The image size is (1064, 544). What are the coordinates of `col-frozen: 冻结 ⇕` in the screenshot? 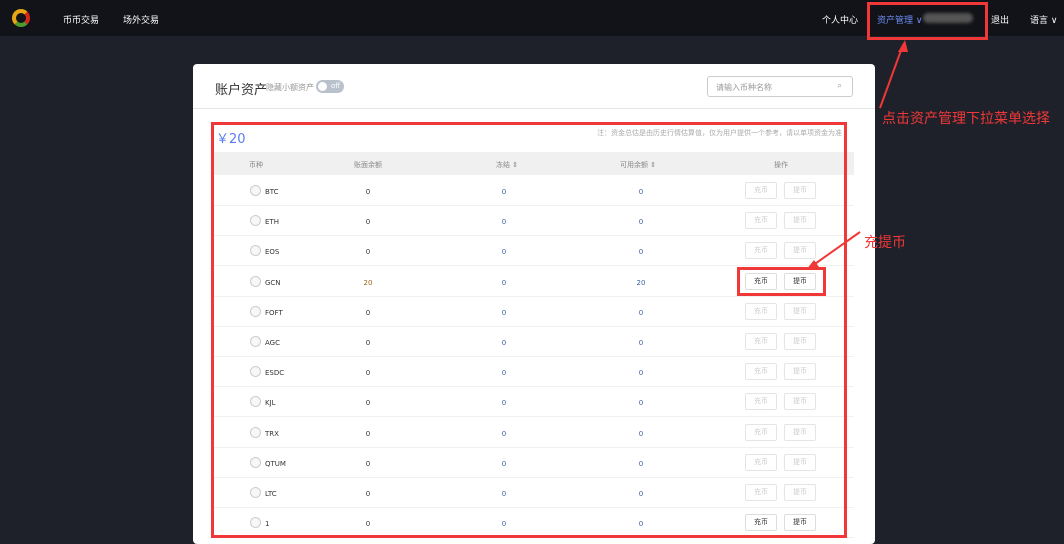 It's located at (507, 165).